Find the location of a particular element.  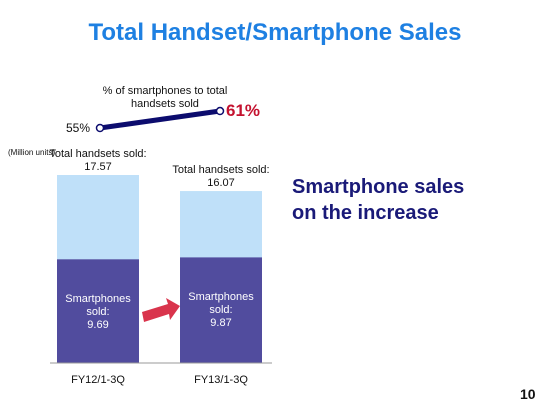

line-title: % of smartphones to total handsets sold is located at coordinates (165, 97).